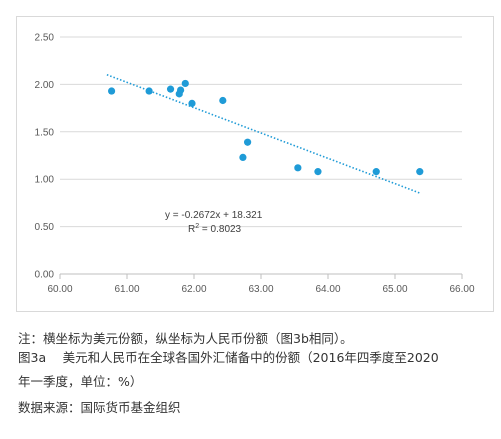 This screenshot has width=501, height=439. What do you see at coordinates (126, 289) in the screenshot?
I see `x-tick-label: 61.00` at bounding box center [126, 289].